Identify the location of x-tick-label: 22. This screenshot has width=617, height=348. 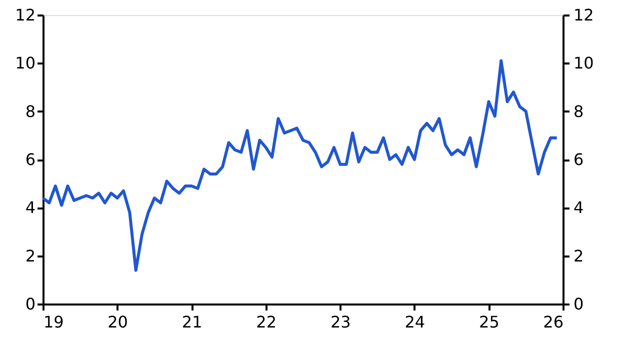
(266, 322).